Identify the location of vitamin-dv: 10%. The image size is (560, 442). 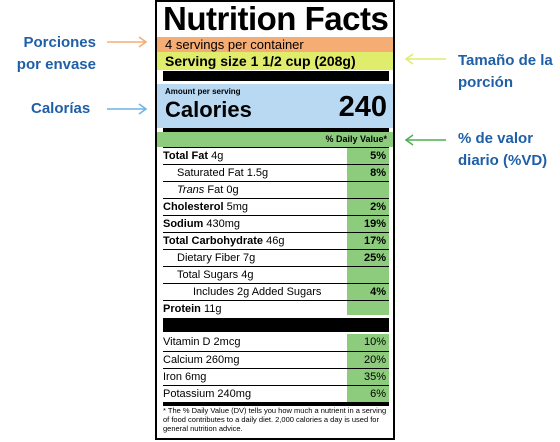
(374, 342).